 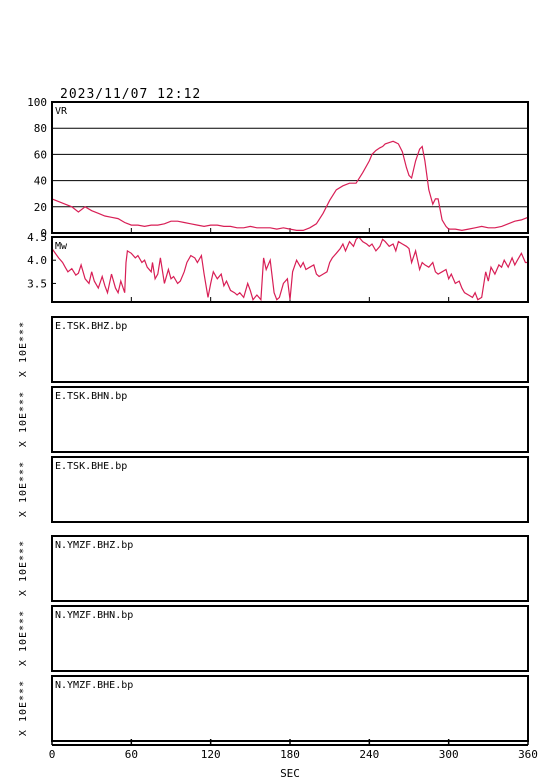 What do you see at coordinates (290, 754) in the screenshot?
I see `time-axis-tick-label: 180` at bounding box center [290, 754].